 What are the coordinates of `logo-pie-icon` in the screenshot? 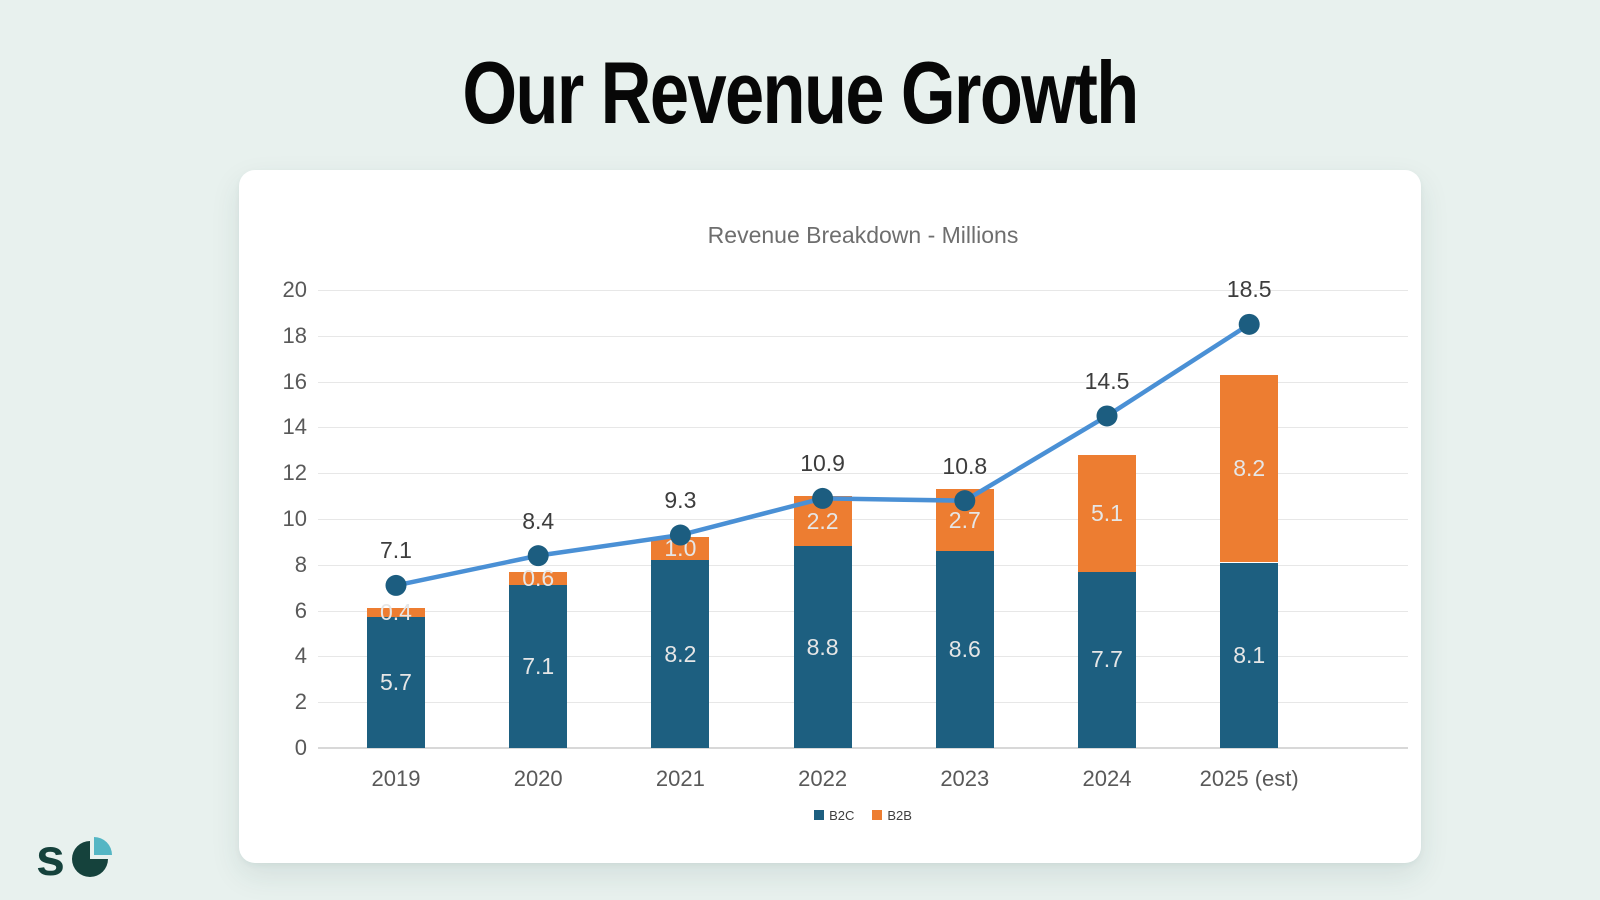 It's located at (91, 857).